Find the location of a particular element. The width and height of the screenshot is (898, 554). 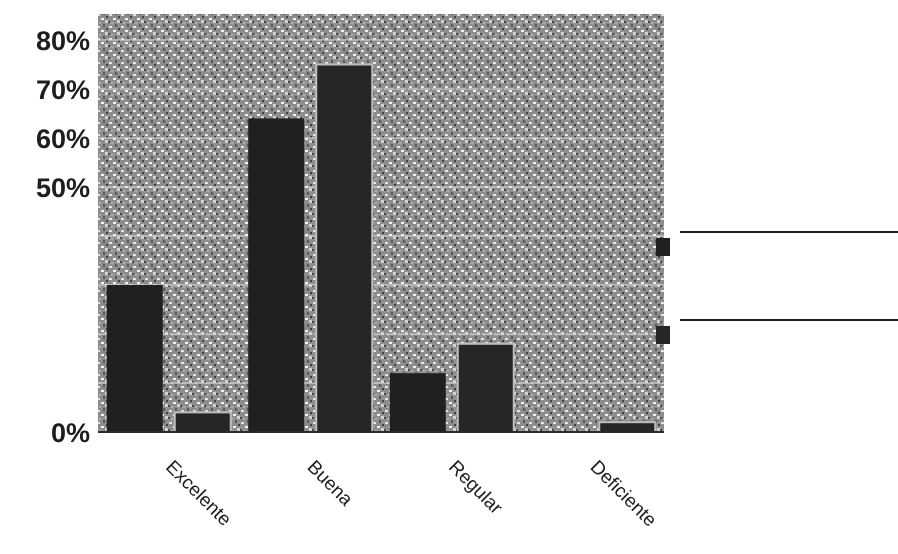

y-tick-label: 70% is located at coordinates (63, 90).